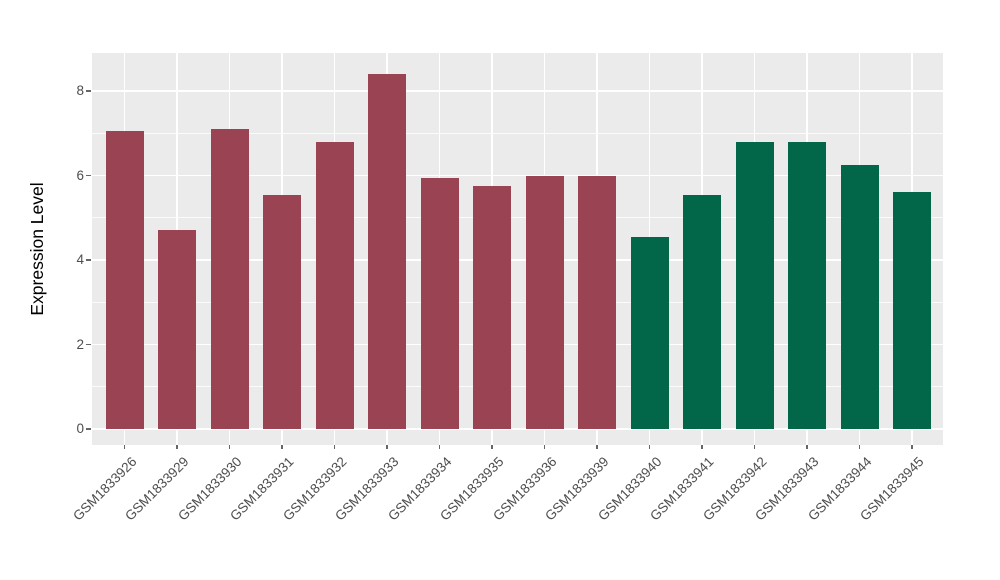 Image resolution: width=1000 pixels, height=580 pixels. What do you see at coordinates (80, 175) in the screenshot?
I see `y-tick-label: 6` at bounding box center [80, 175].